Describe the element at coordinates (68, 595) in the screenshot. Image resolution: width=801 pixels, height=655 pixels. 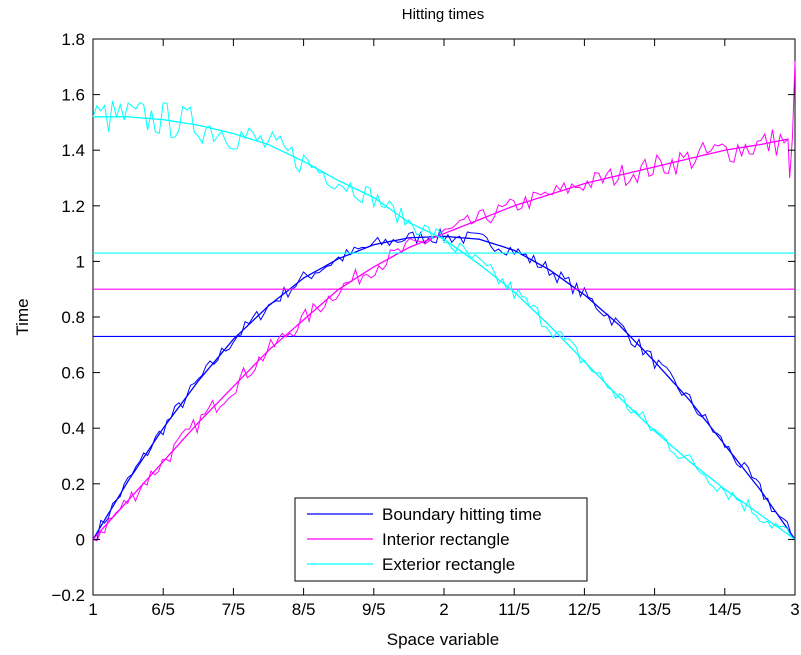
I see `y-tick-label: −0.2` at that location.